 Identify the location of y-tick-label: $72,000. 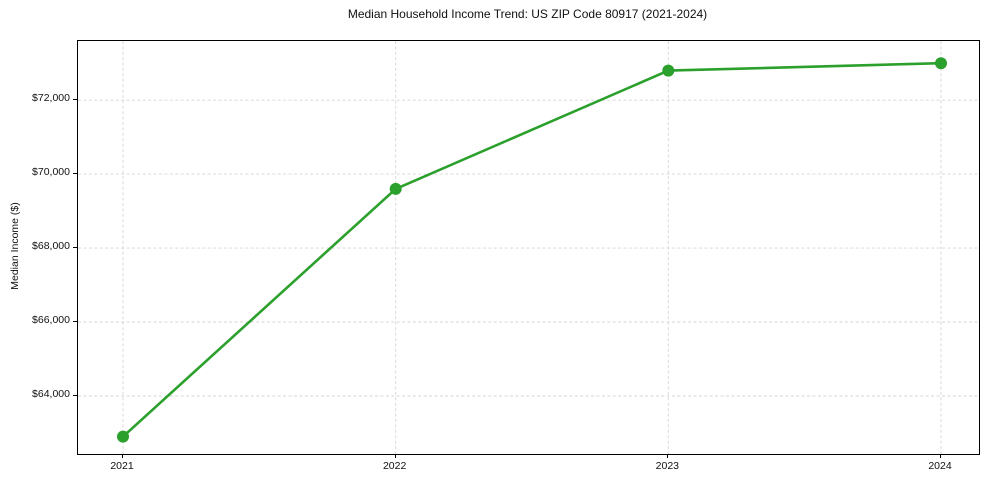
(51, 98).